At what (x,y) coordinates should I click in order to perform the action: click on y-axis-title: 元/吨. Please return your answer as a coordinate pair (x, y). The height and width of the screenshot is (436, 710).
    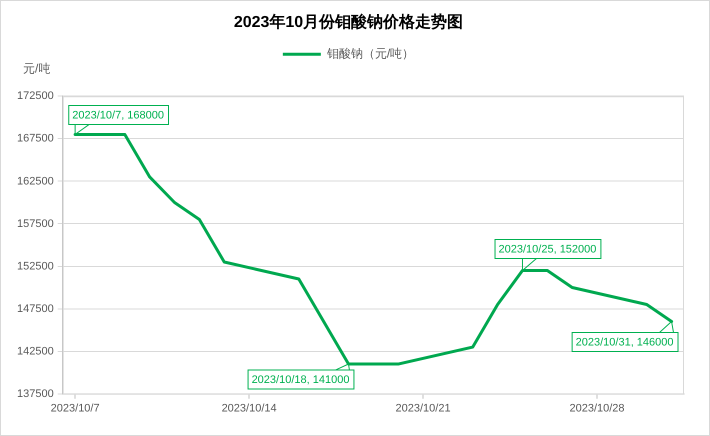
    Looking at the image, I should click on (36, 69).